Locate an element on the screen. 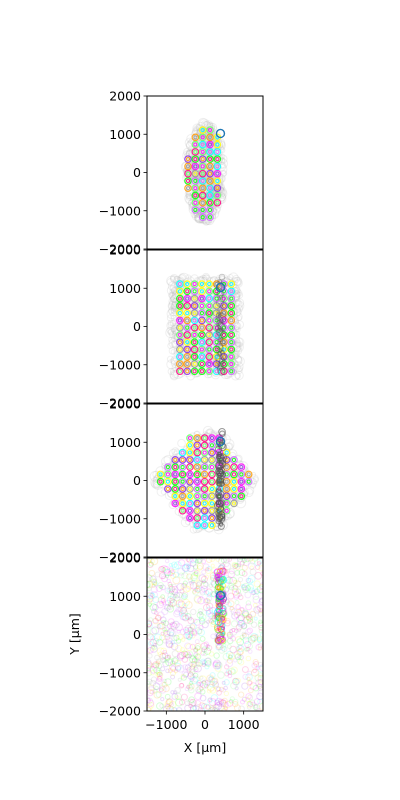 This screenshot has height=800, width=400. panel-2-y-tick-label: 2000 is located at coordinates (125, 250).